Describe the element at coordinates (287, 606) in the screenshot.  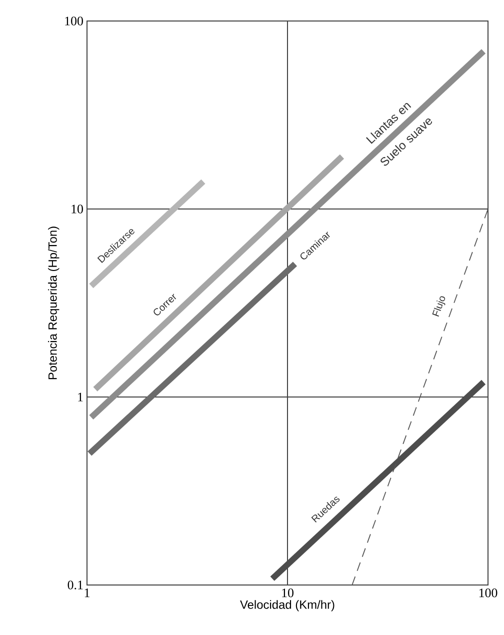
I see `x-axis-title: Velocidad (Km/hr)` at that location.